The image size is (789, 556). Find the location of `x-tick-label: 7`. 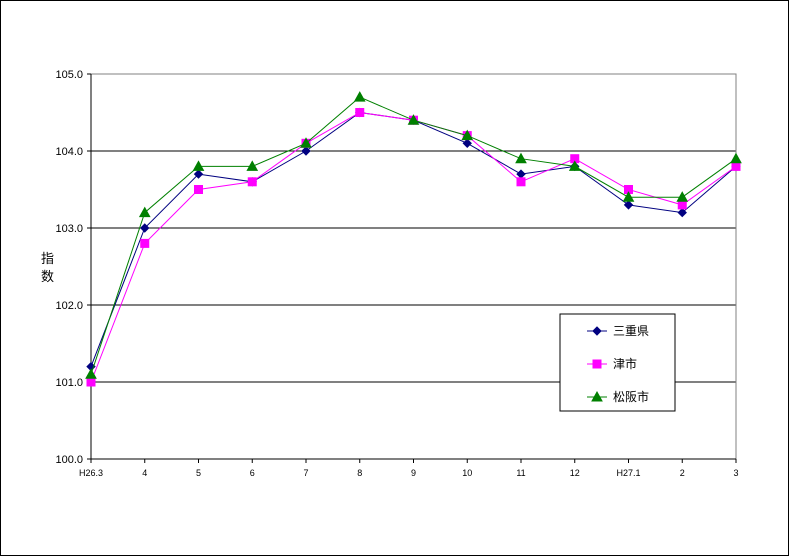

x-tick-label: 7 is located at coordinates (305, 473).